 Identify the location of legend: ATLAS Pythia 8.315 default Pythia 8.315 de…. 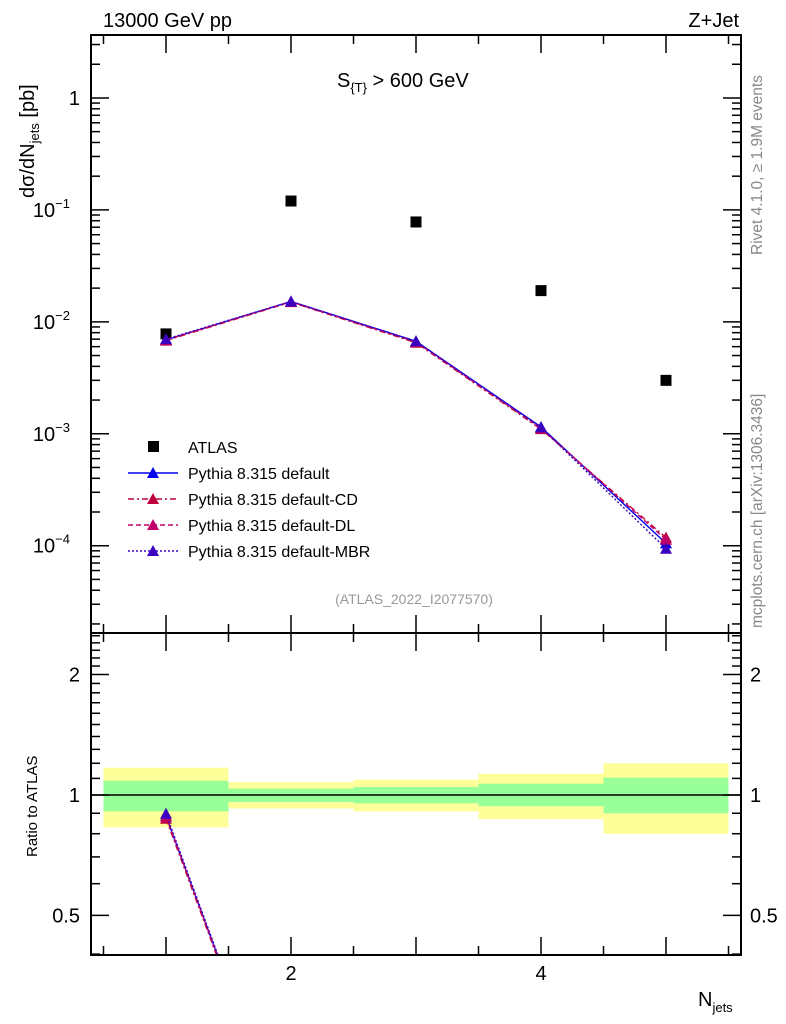
(249, 500).